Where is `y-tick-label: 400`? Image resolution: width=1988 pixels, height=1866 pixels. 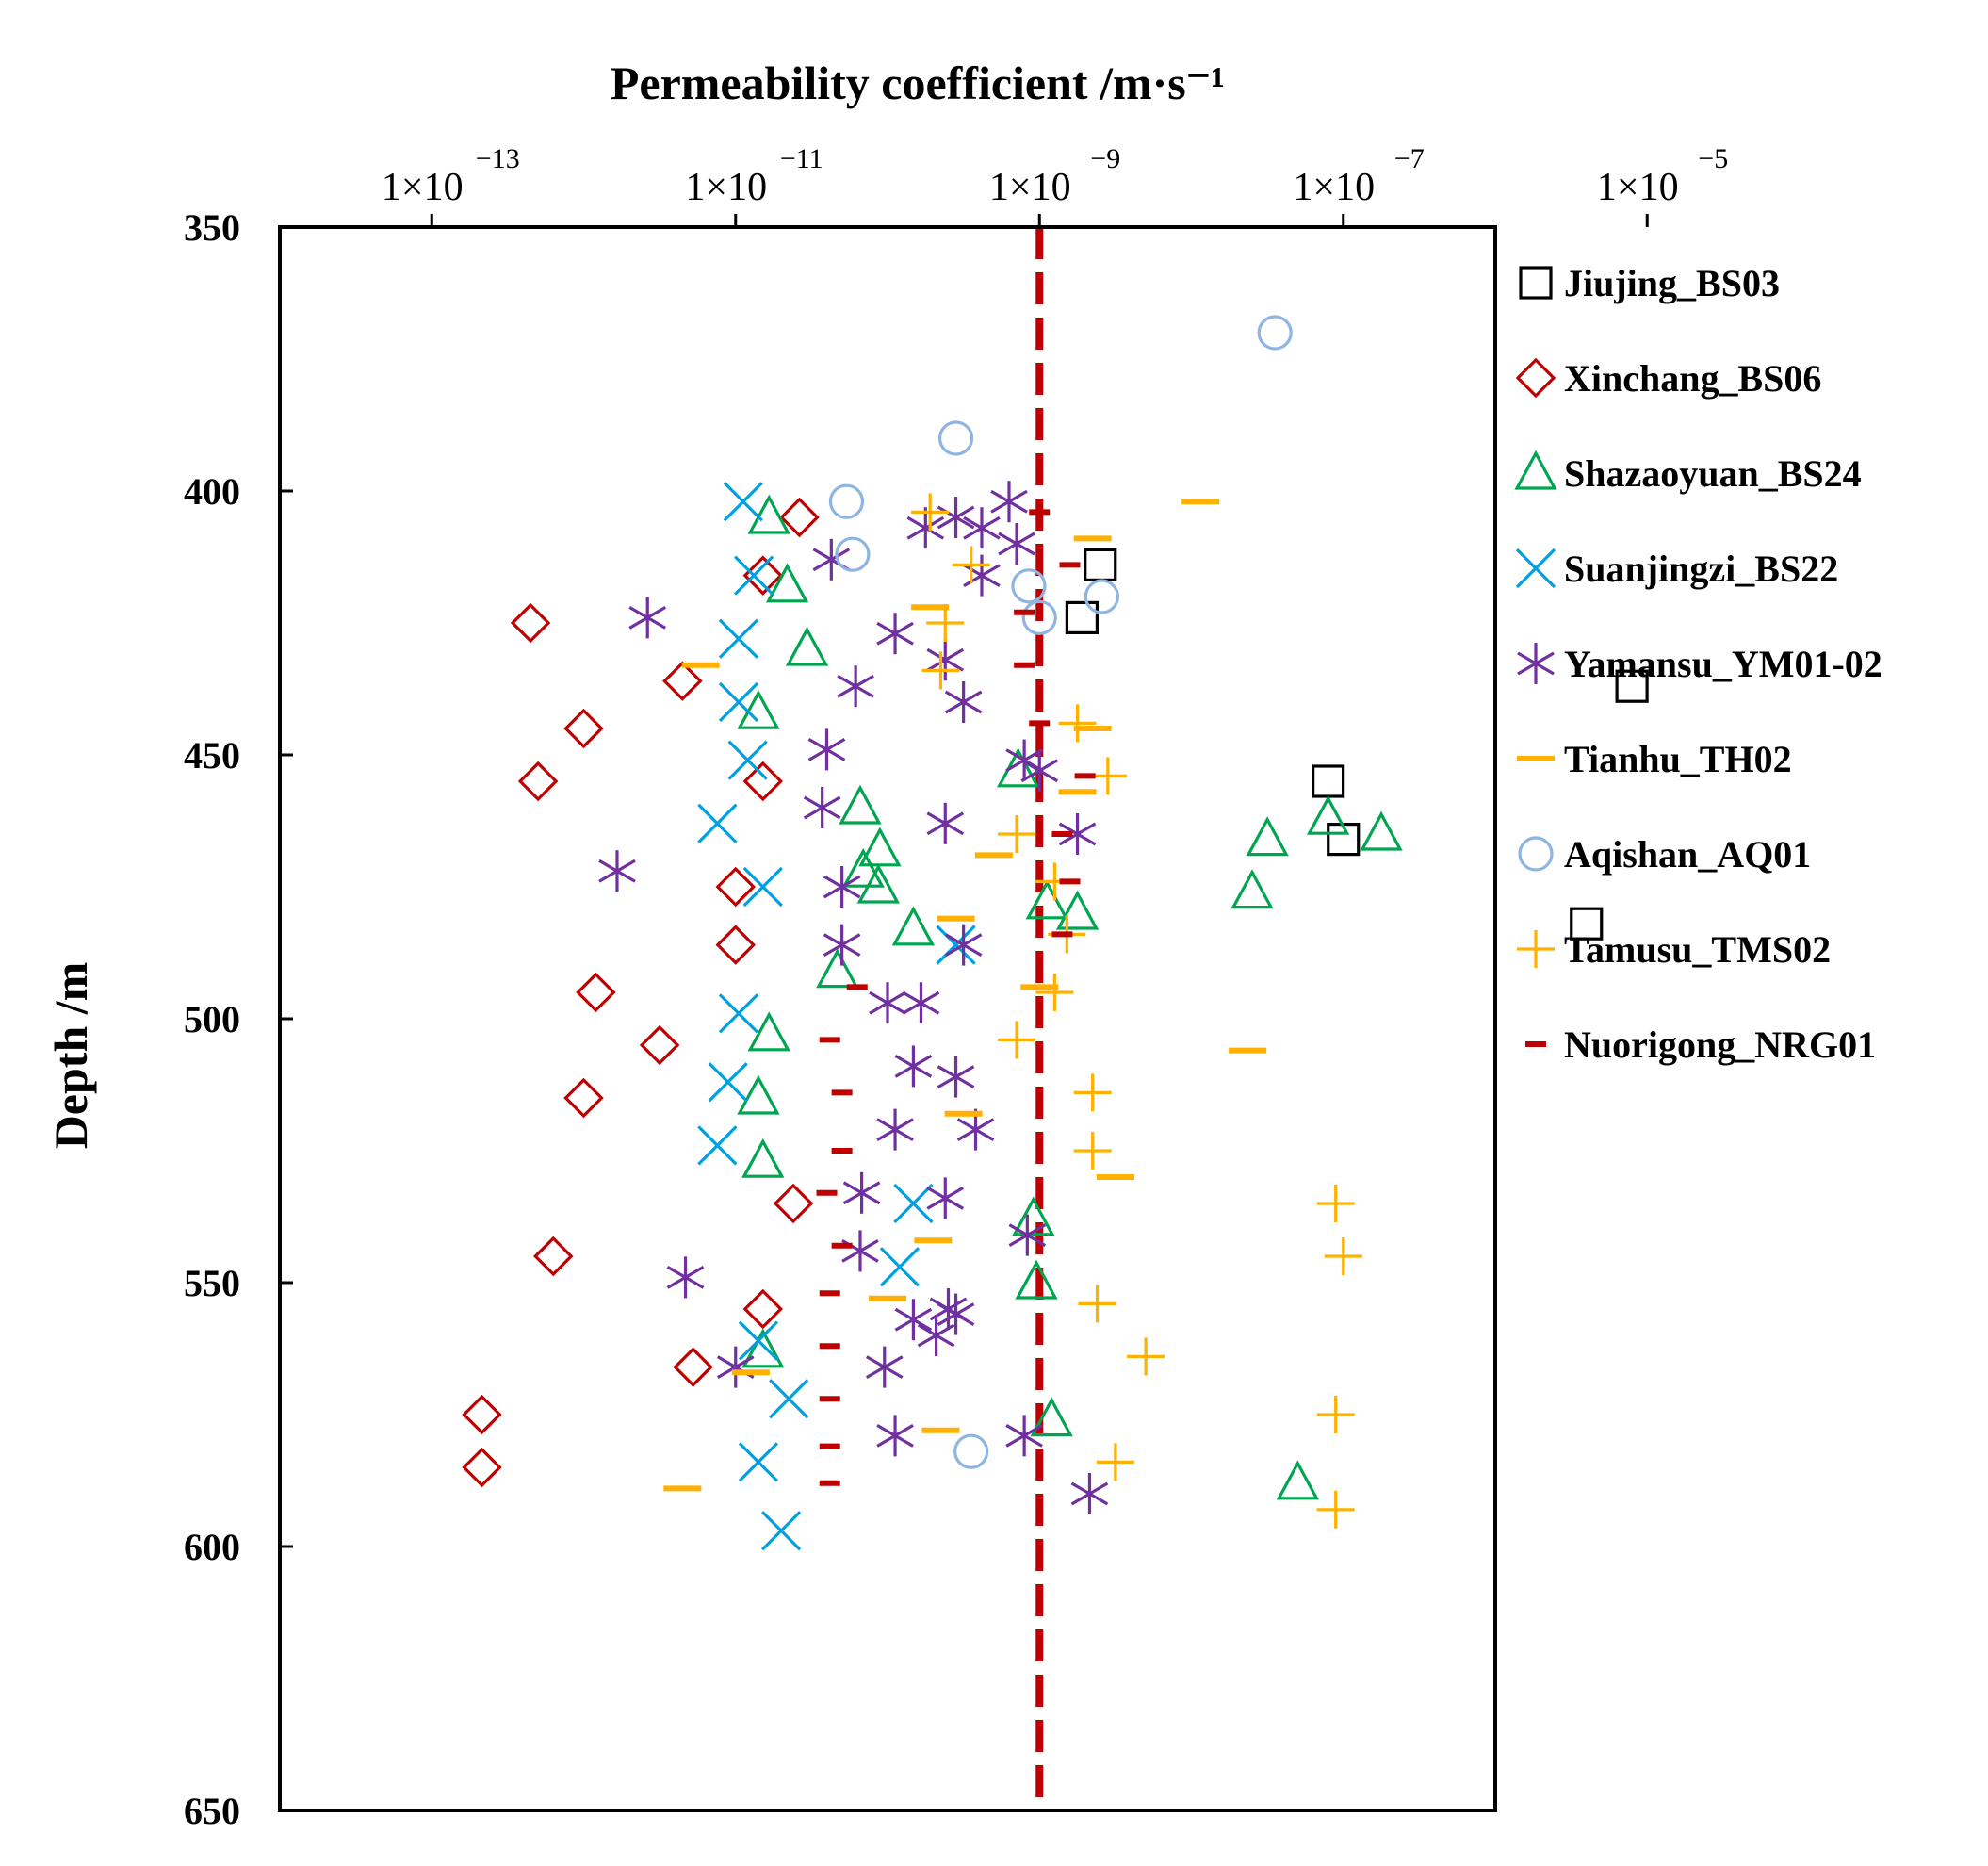
y-tick-label: 400 is located at coordinates (212, 491).